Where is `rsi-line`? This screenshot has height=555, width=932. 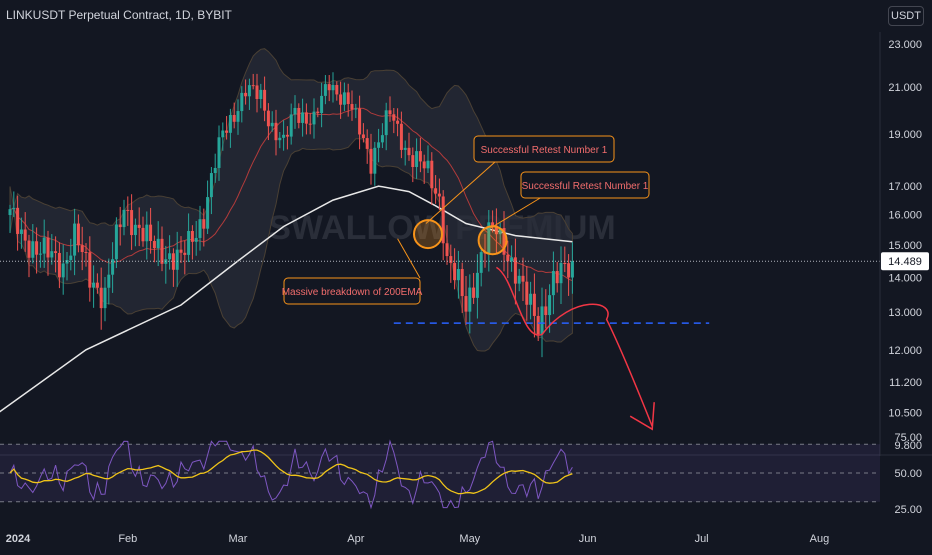
rsi-line is located at coordinates (291, 474).